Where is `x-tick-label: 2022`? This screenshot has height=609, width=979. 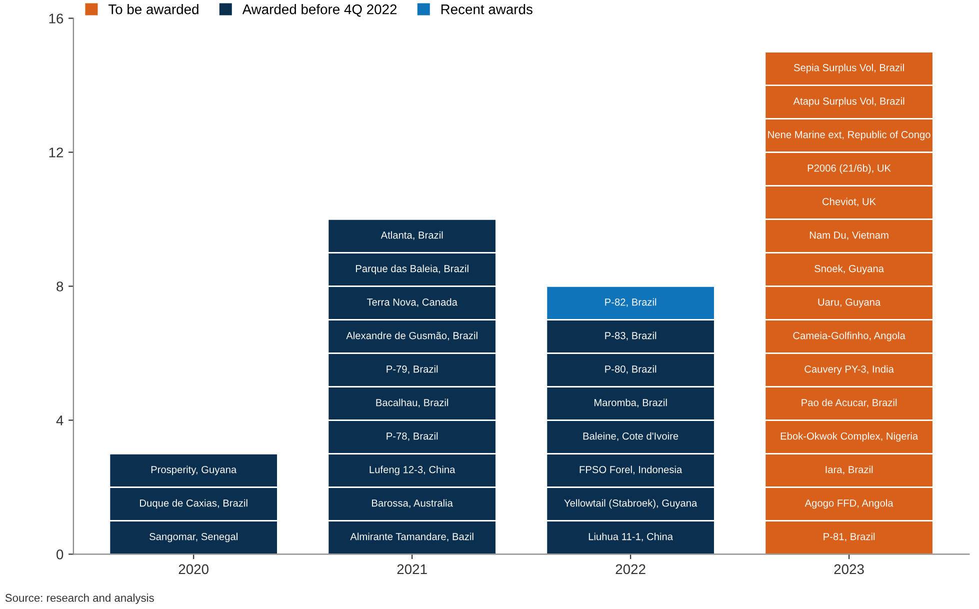 x-tick-label: 2022 is located at coordinates (631, 569).